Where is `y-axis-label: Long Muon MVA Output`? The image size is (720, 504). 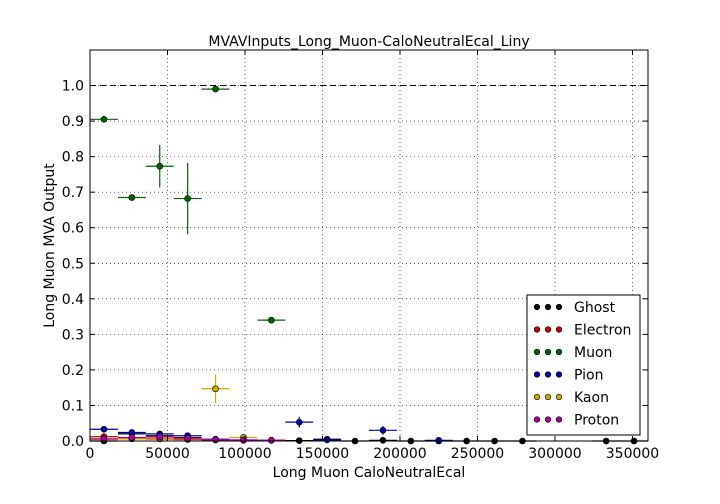
y-axis-label: Long Muon MVA Output is located at coordinates (50, 245).